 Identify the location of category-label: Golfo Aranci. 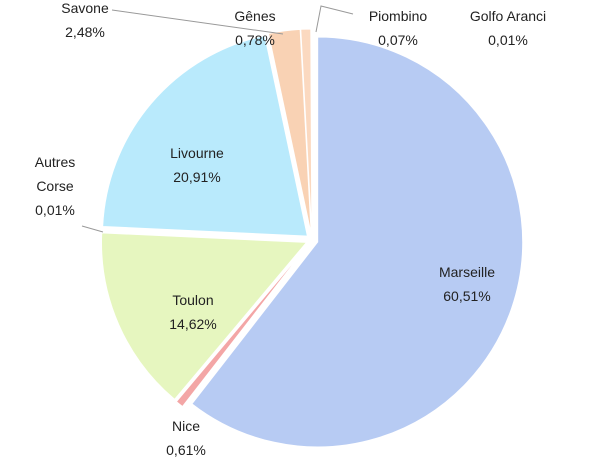
(508, 16).